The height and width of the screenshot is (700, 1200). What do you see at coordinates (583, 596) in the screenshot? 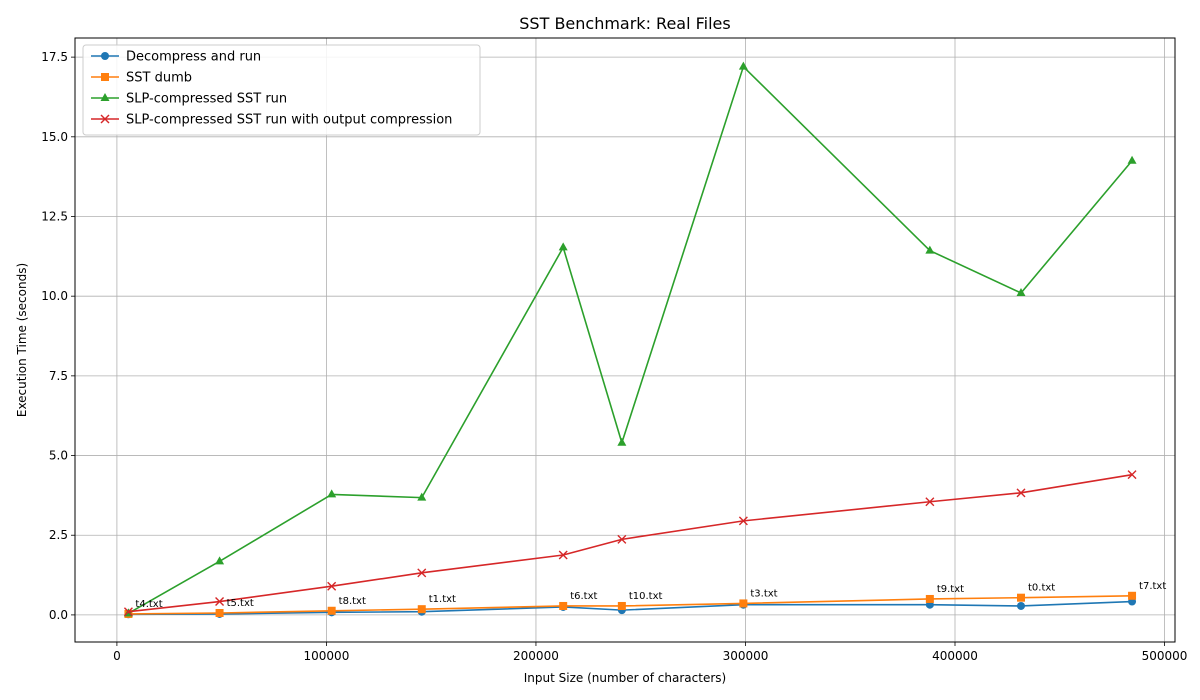
I see `point-annotation: t6.txt` at bounding box center [583, 596].